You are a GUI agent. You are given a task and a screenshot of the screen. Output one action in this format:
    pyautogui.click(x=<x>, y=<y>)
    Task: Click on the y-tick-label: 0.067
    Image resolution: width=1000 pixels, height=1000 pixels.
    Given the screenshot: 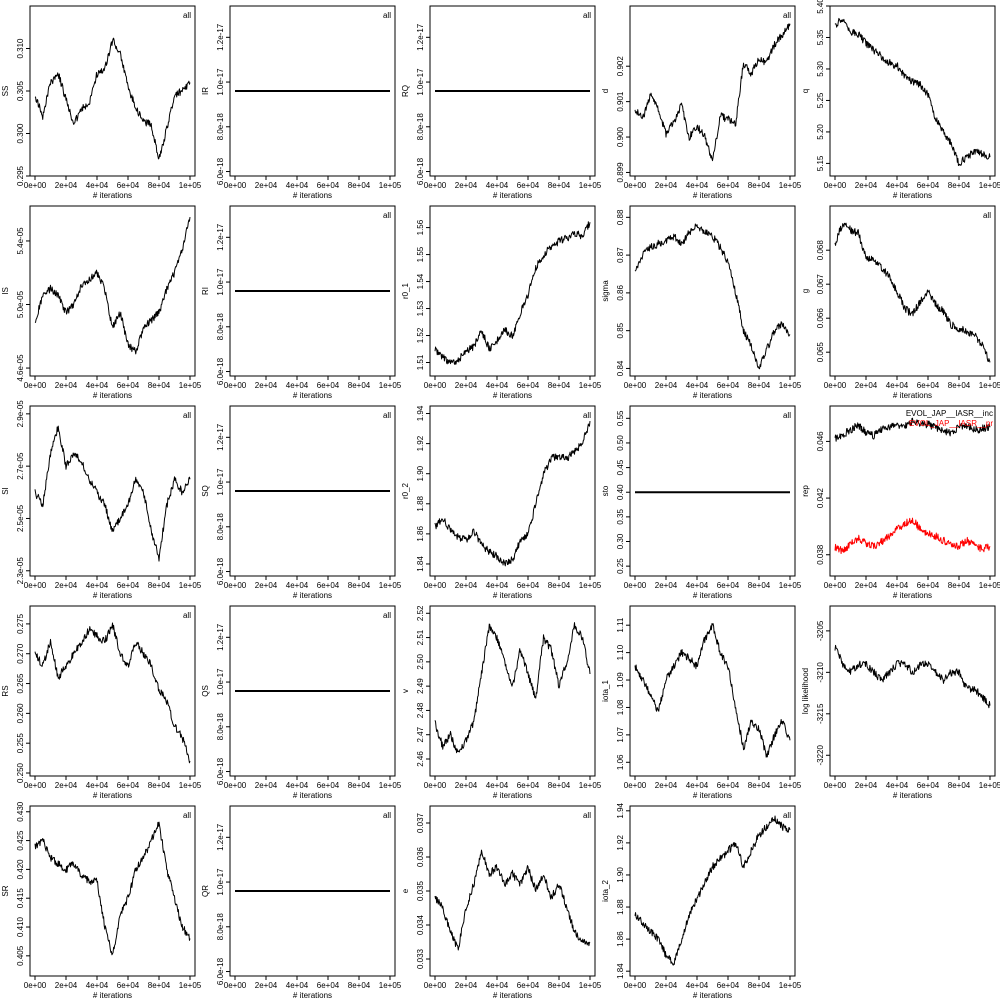 What is the action you would take?
    pyautogui.click(x=820, y=284)
    